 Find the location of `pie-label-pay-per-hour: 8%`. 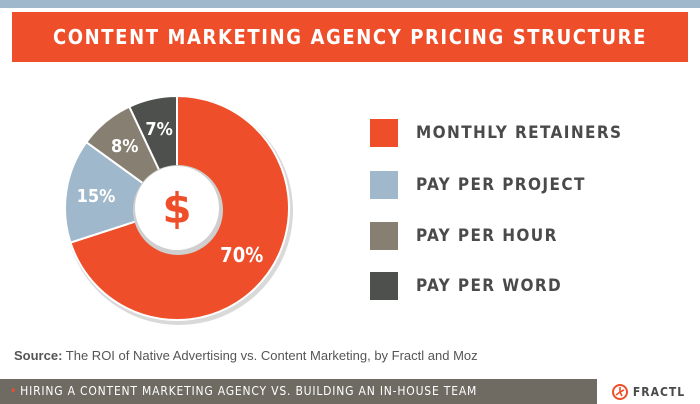

pie-label-pay-per-hour: 8% is located at coordinates (125, 146).